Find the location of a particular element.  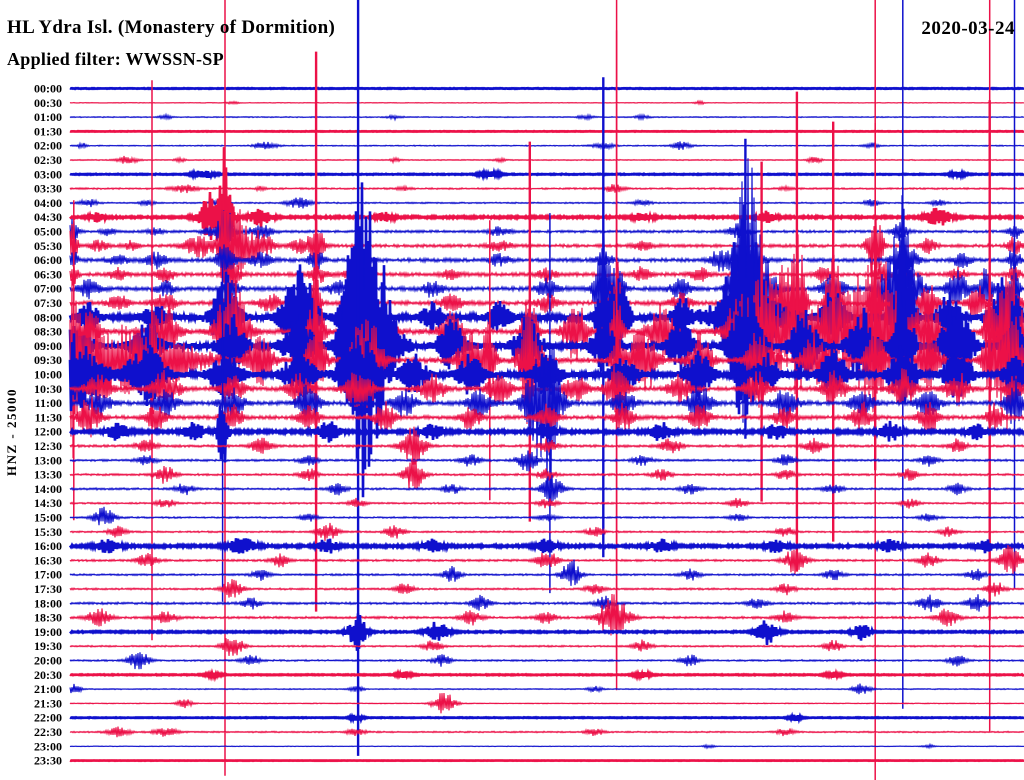

time-label: 00:00 is located at coordinates (48, 89).